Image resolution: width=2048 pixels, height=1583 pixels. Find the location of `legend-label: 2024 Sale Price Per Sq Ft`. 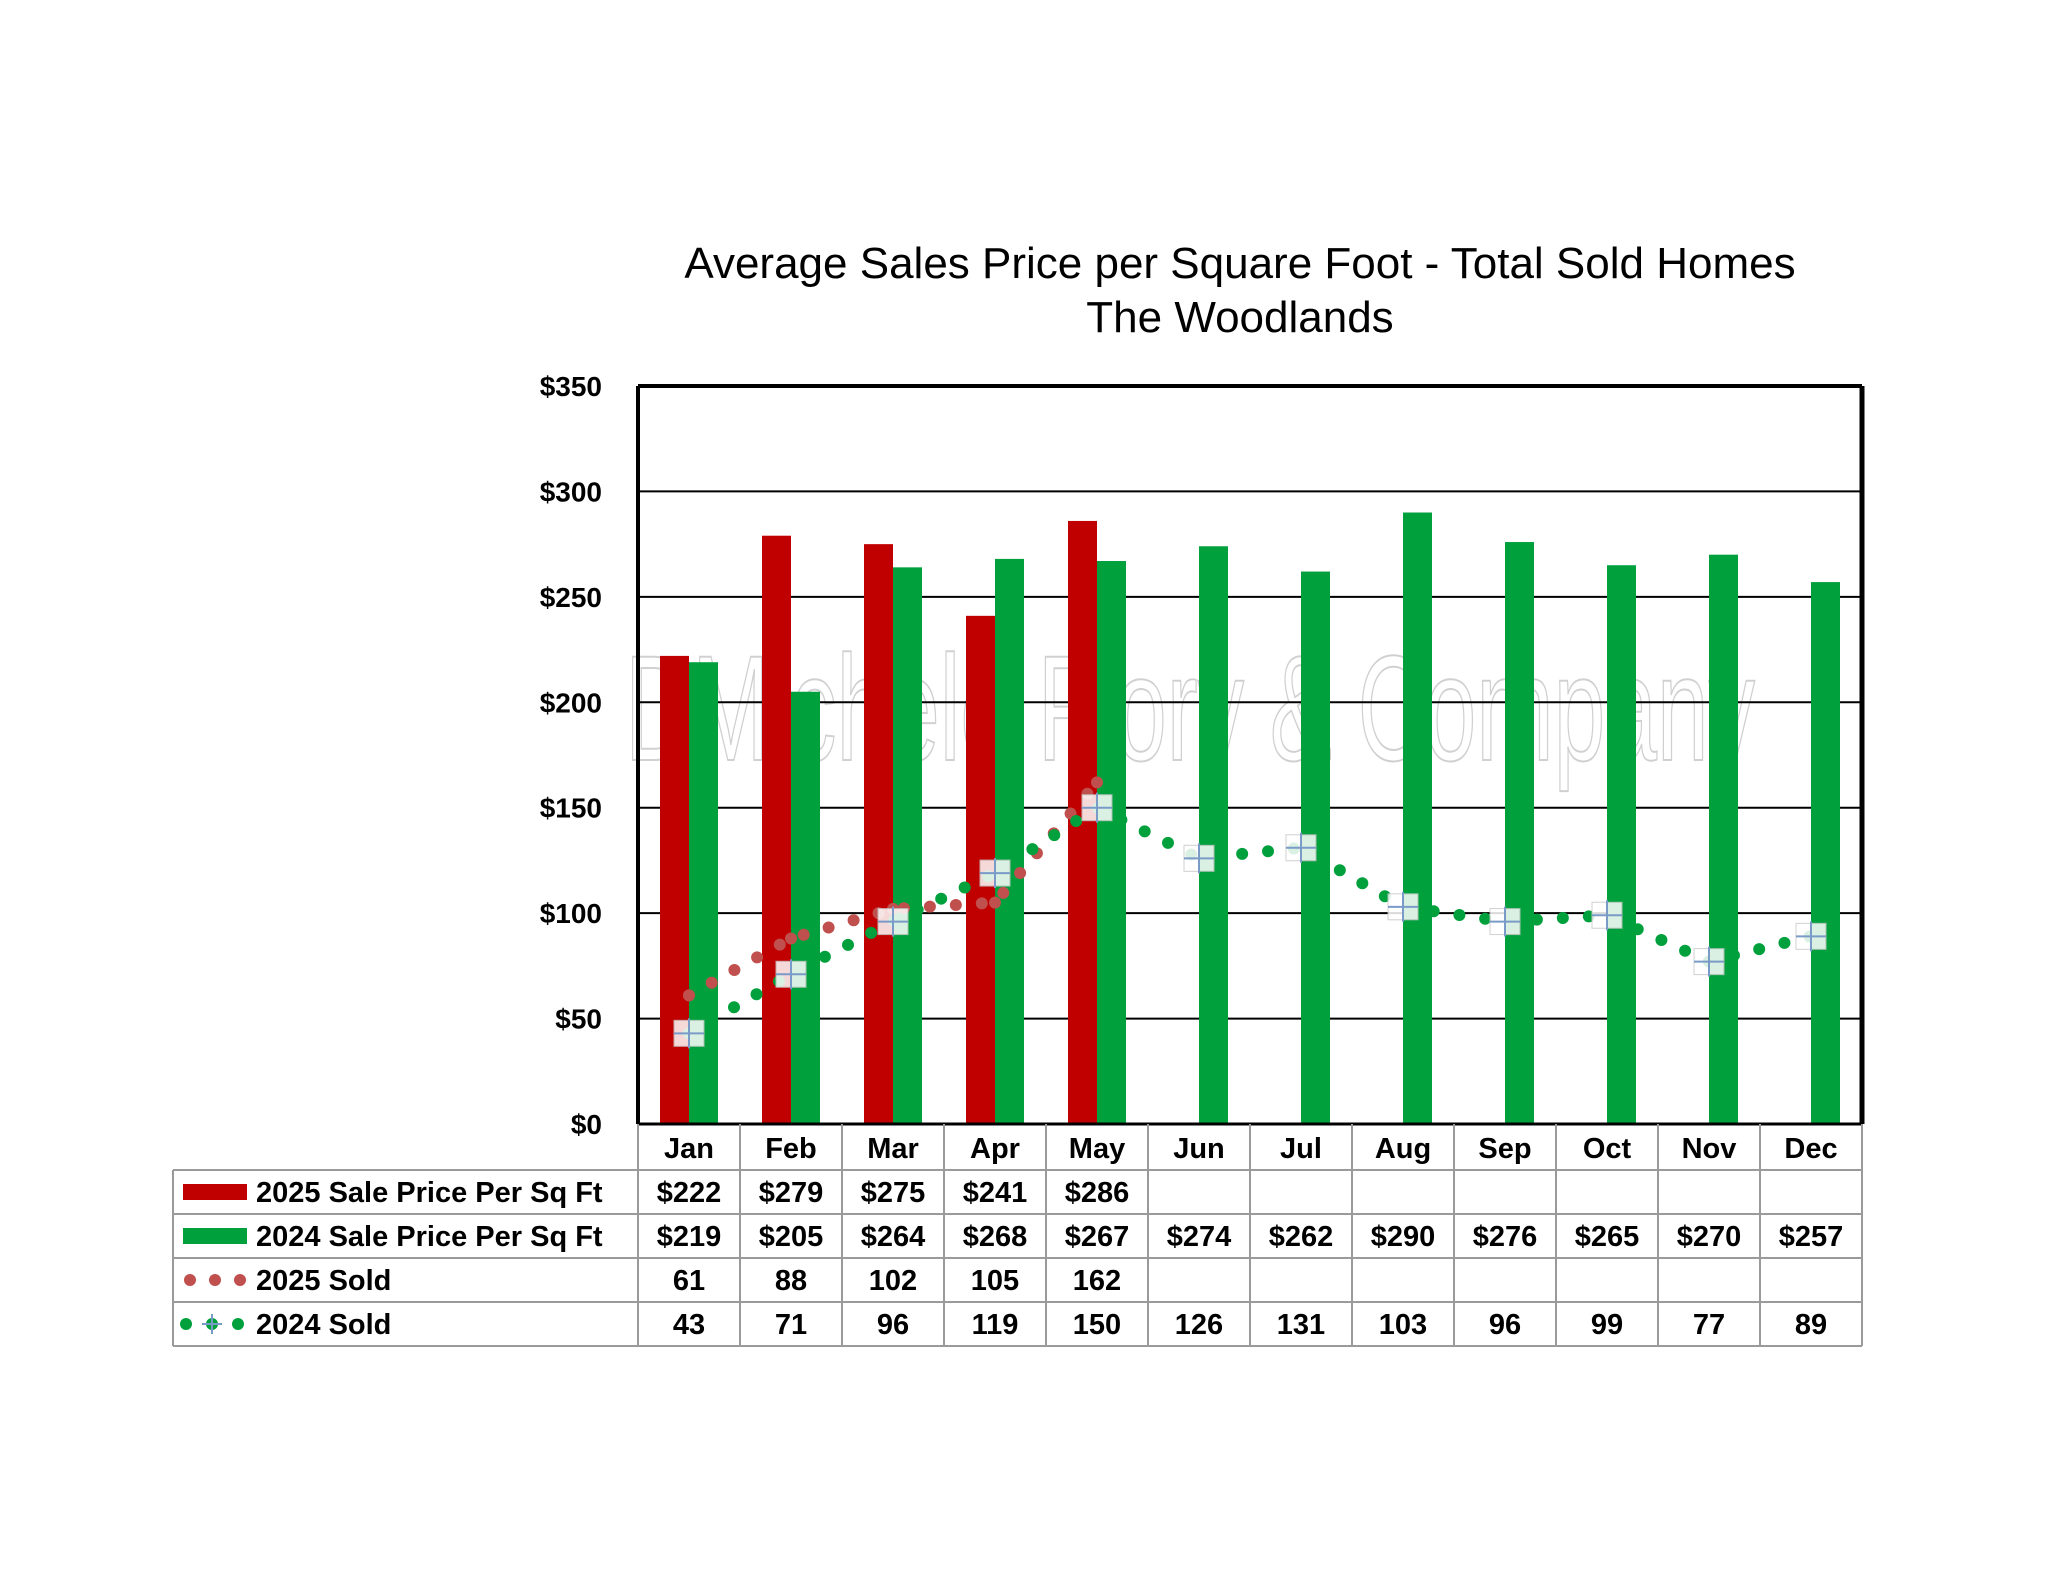

legend-label: 2024 Sale Price Per Sq Ft is located at coordinates (429, 1237).